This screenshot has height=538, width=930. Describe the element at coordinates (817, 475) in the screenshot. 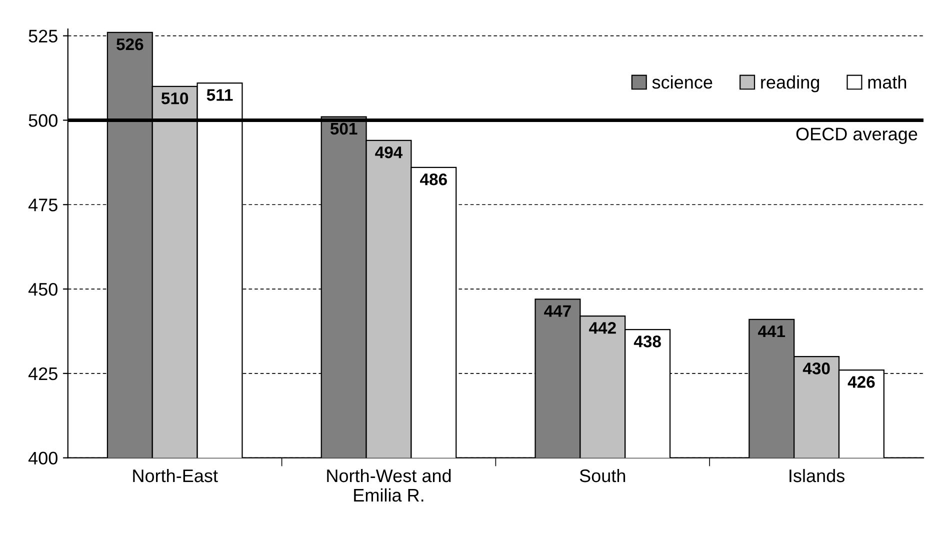

I see `x-tick-label: Islands` at that location.